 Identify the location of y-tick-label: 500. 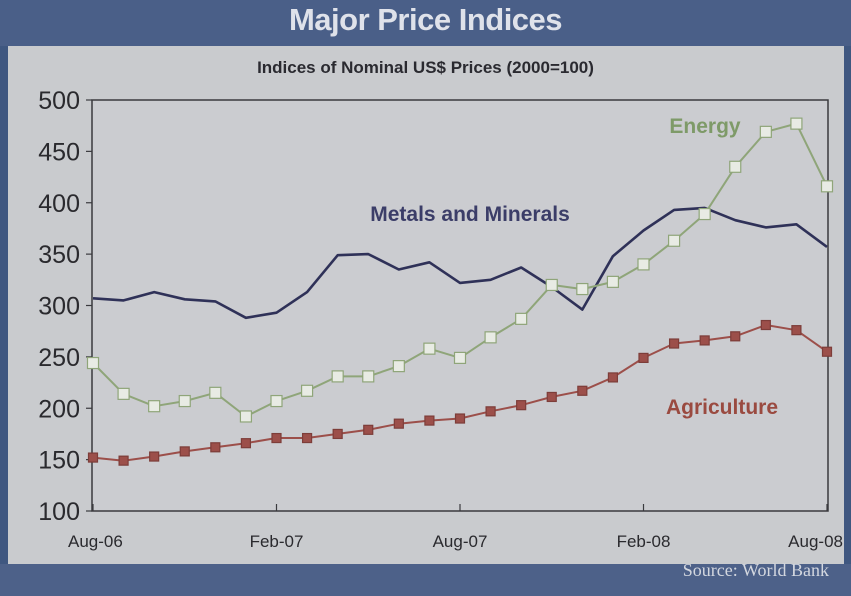
(59, 101).